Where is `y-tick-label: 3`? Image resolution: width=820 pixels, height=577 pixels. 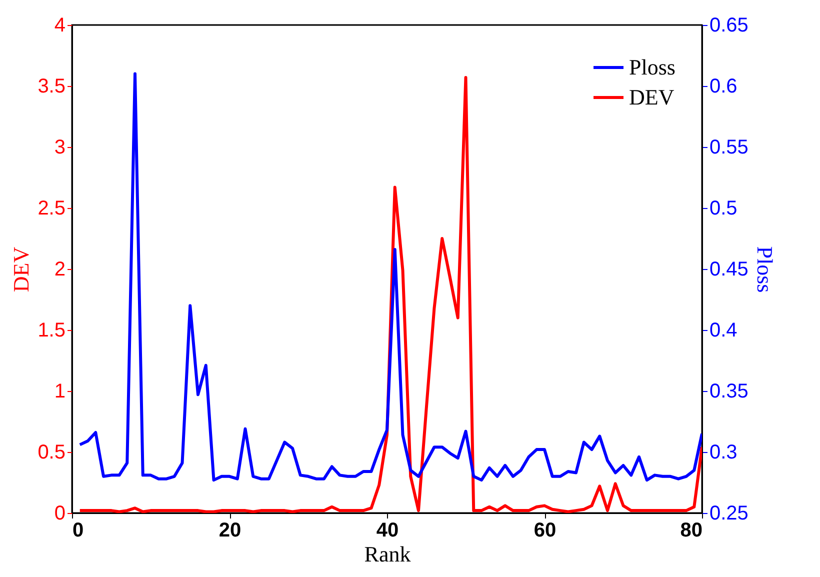
y-tick-label: 3 is located at coordinates (60, 147).